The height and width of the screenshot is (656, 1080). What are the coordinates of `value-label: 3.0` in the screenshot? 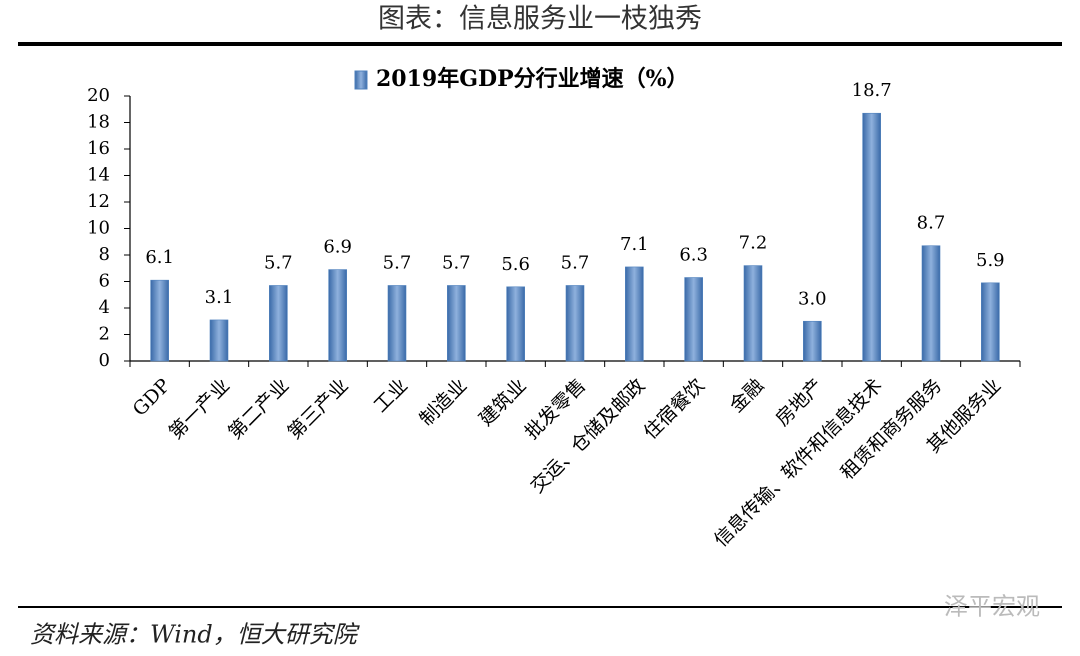 It's located at (812, 298).